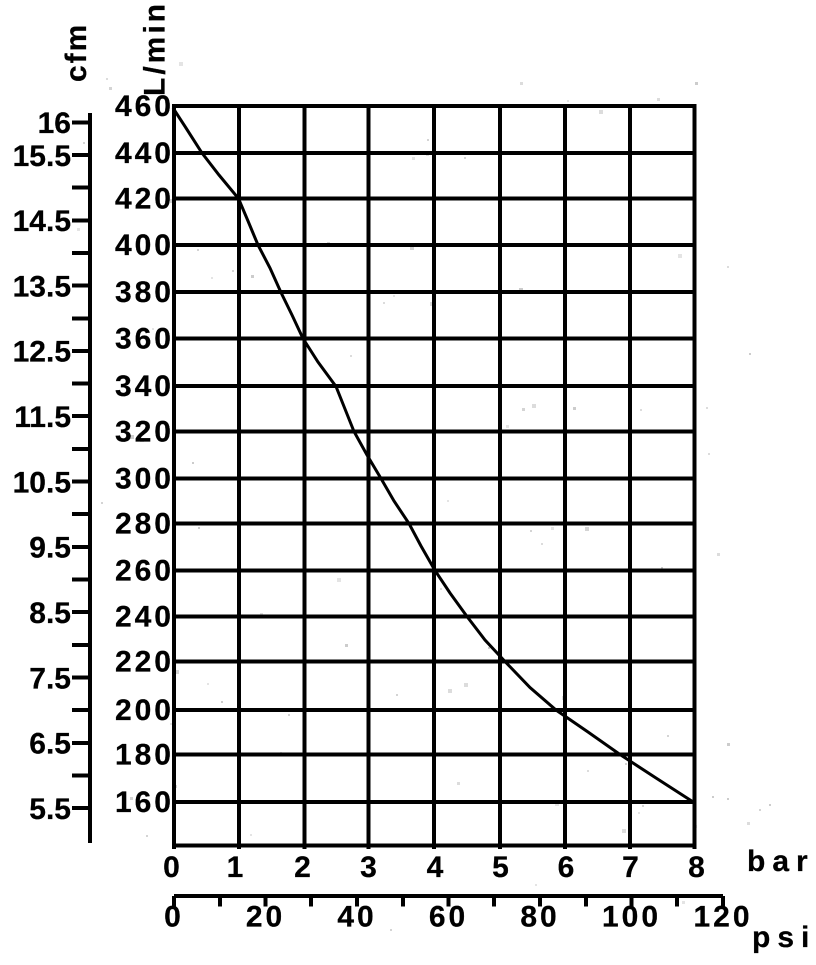 The image size is (816, 965). I want to click on svg-text: bar, so click(781, 861).